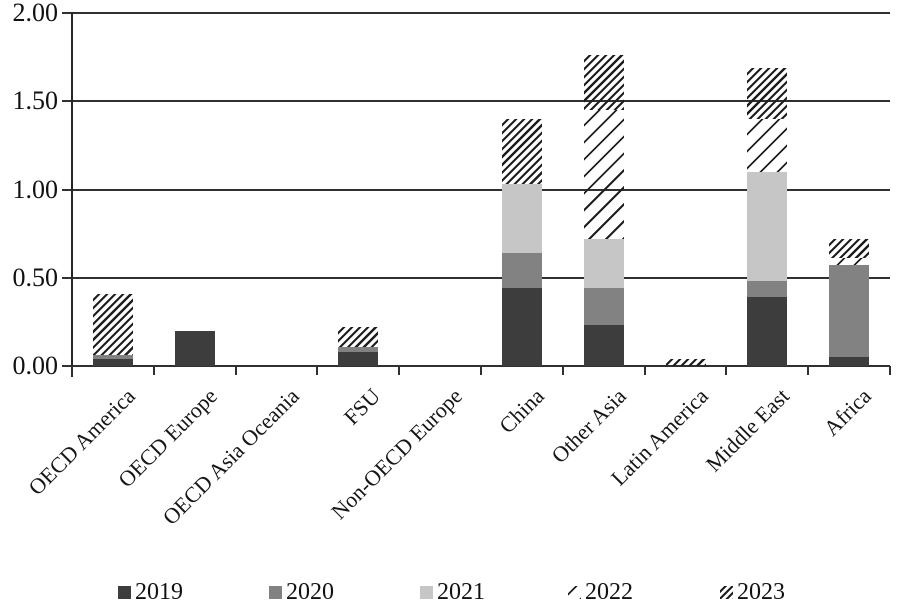 This screenshot has height=608, width=897. Describe the element at coordinates (521, 219) in the screenshot. I see `bar-segment-2021-china` at that location.